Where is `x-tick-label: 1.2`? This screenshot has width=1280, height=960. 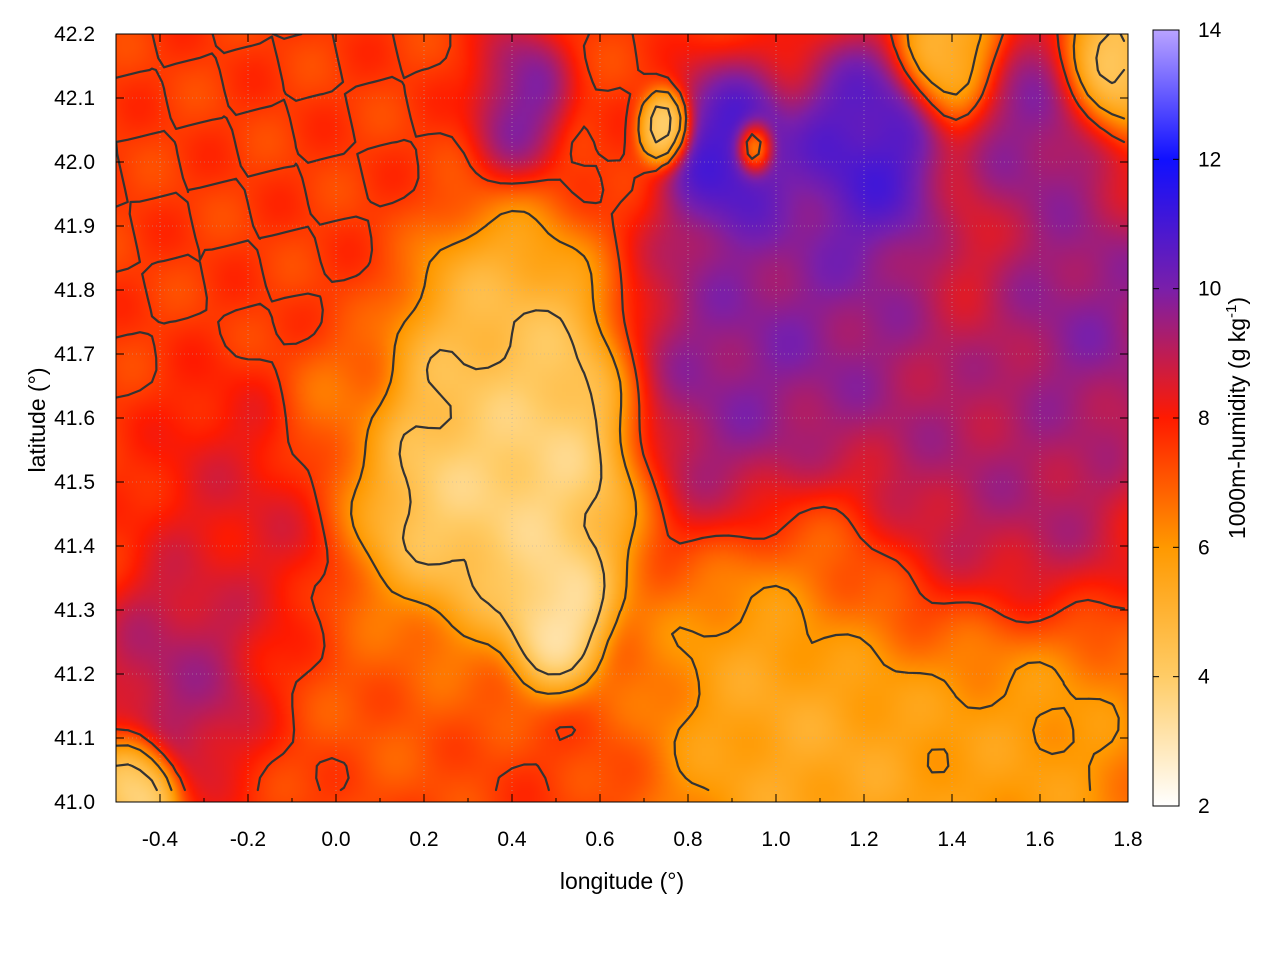
x-tick-label: 1.2 is located at coordinates (863, 839).